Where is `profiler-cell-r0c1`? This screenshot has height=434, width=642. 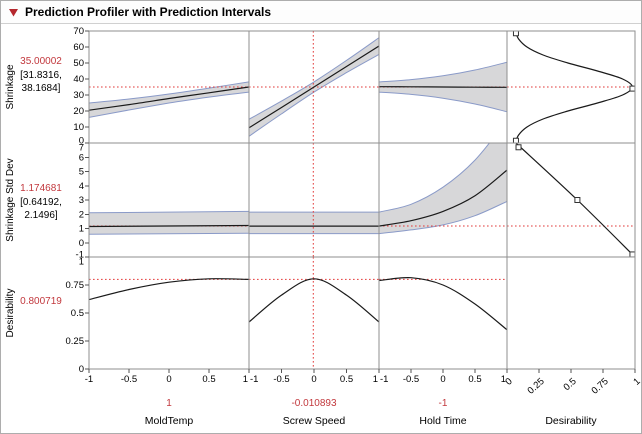
profiler-cell-r0c1 is located at coordinates (314, 87).